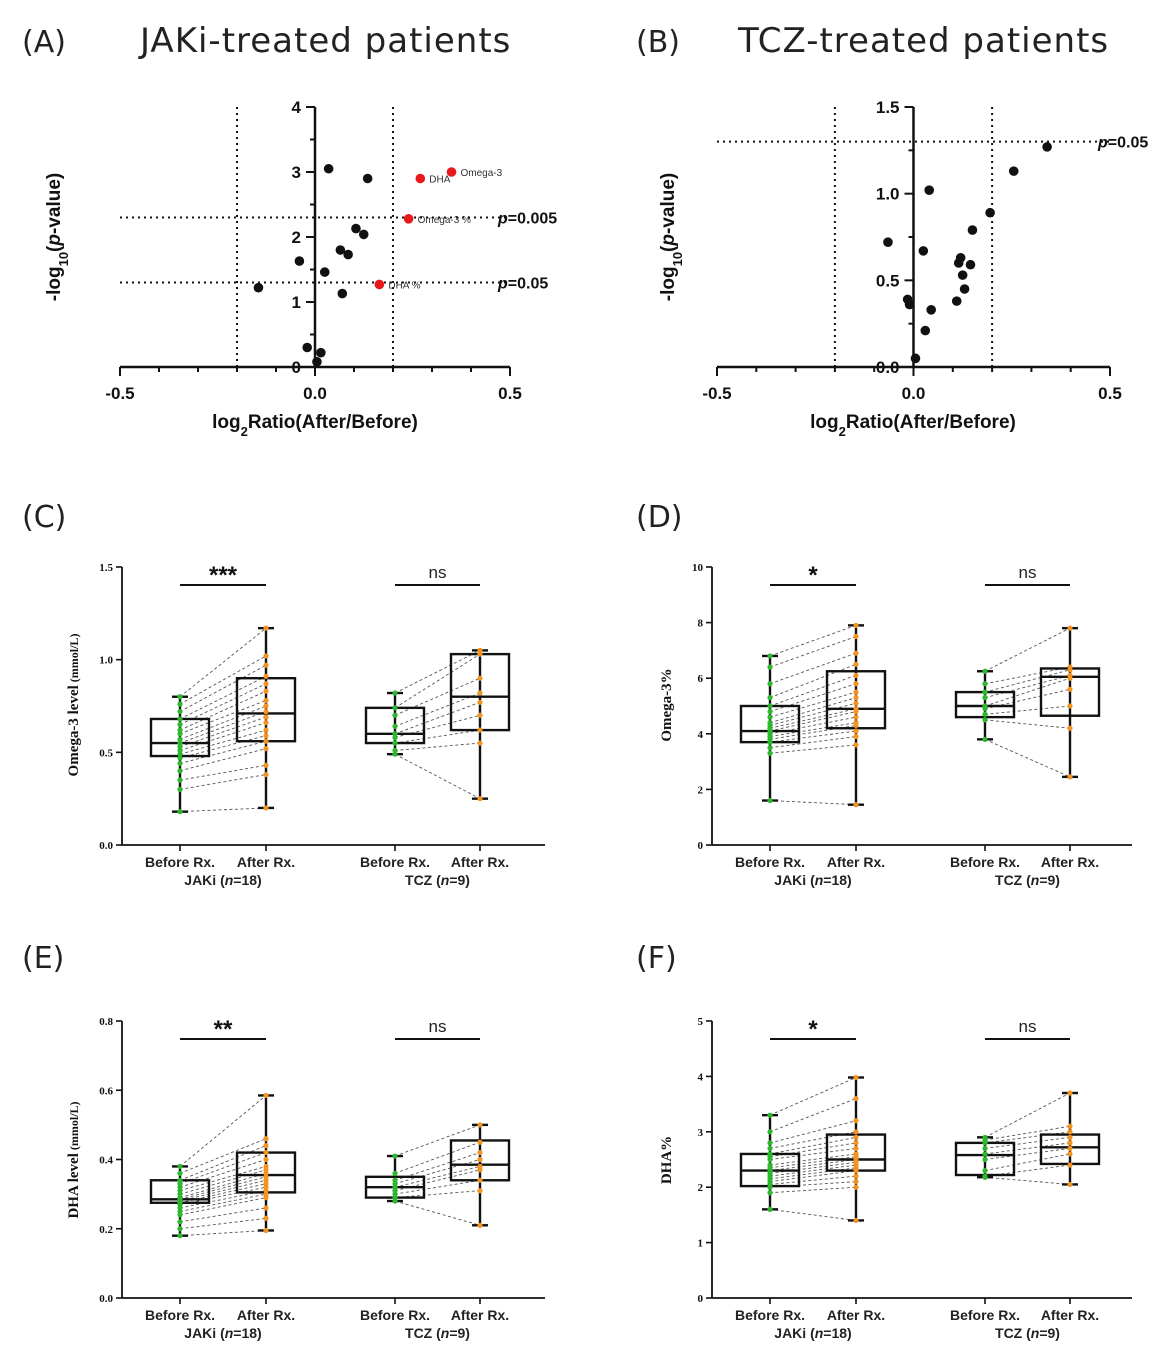 The width and height of the screenshot is (1175, 1357). I want to click on label-subscript: 10, so click(63, 259).